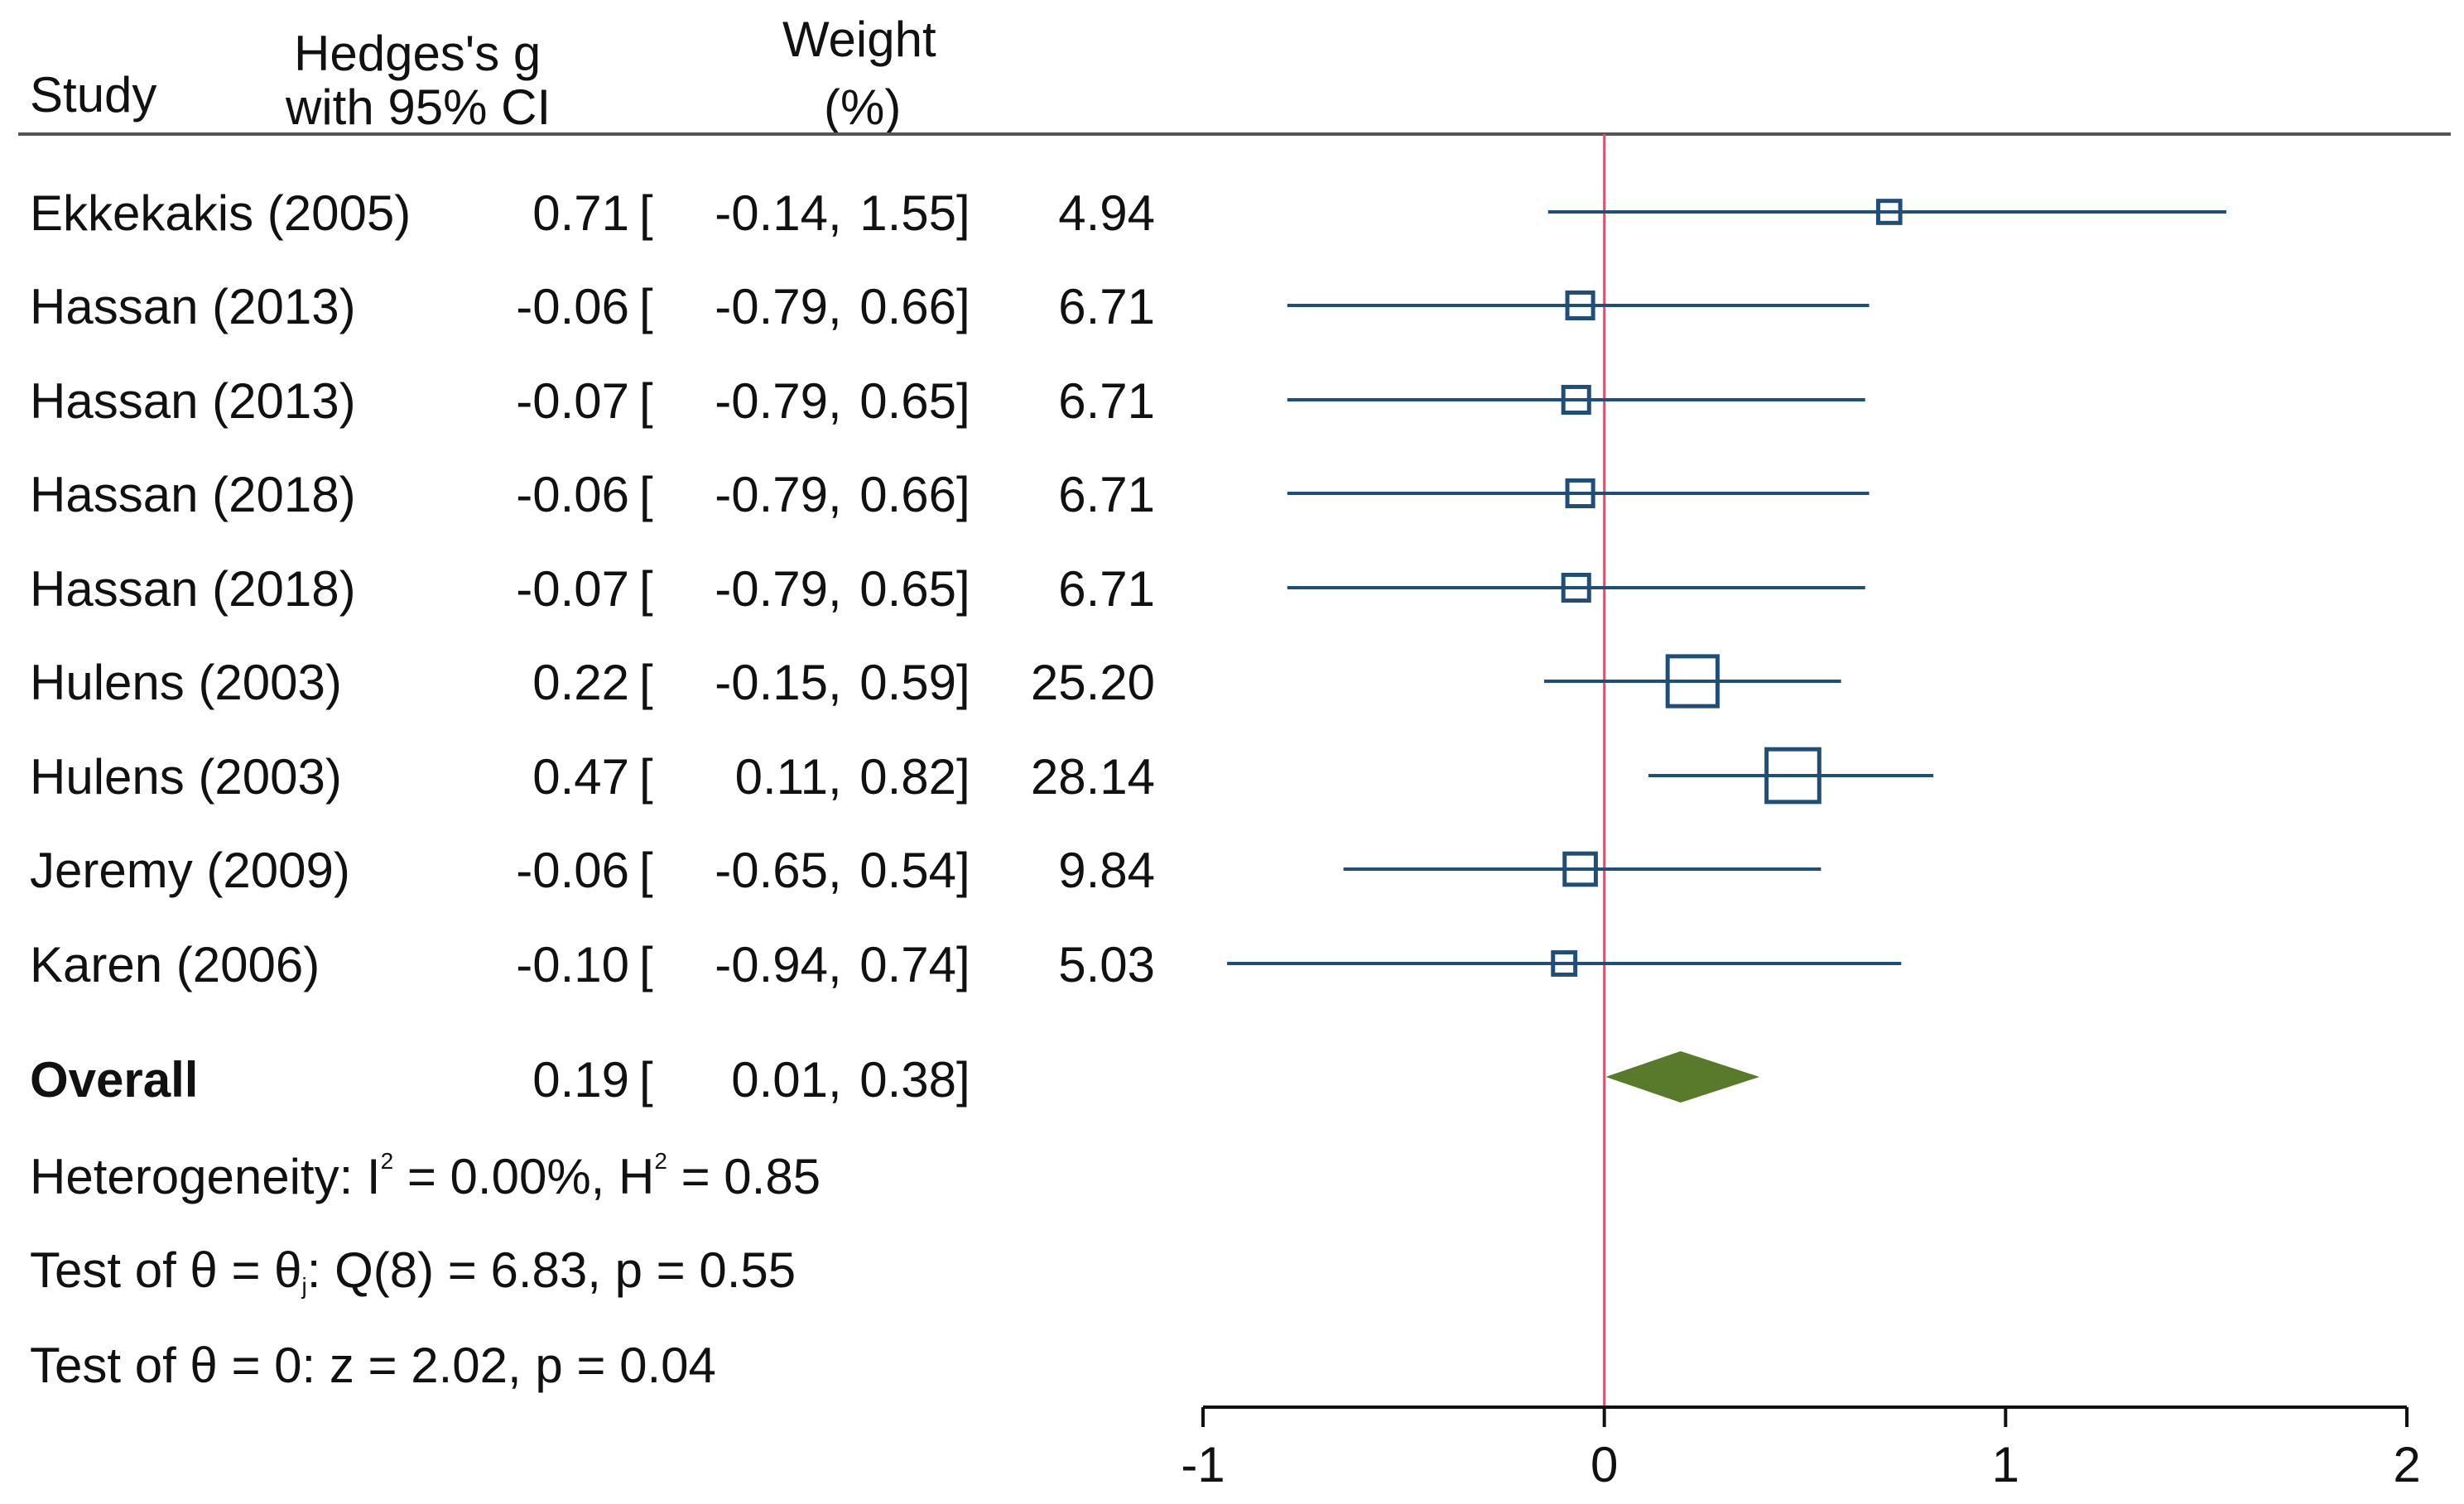 This screenshot has height=1504, width=2464. Describe the element at coordinates (1683, 1076) in the screenshot. I see `overall-diamond` at that location.